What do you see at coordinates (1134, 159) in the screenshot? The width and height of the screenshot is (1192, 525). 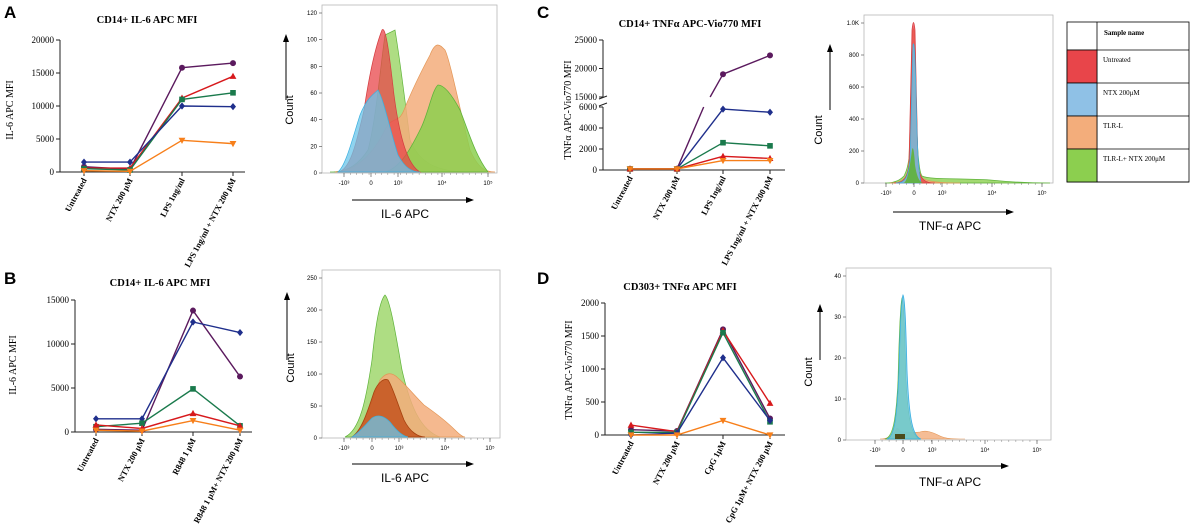 I see `legend-entry-label: TLR-L+ NTX 200μM` at bounding box center [1134, 159].